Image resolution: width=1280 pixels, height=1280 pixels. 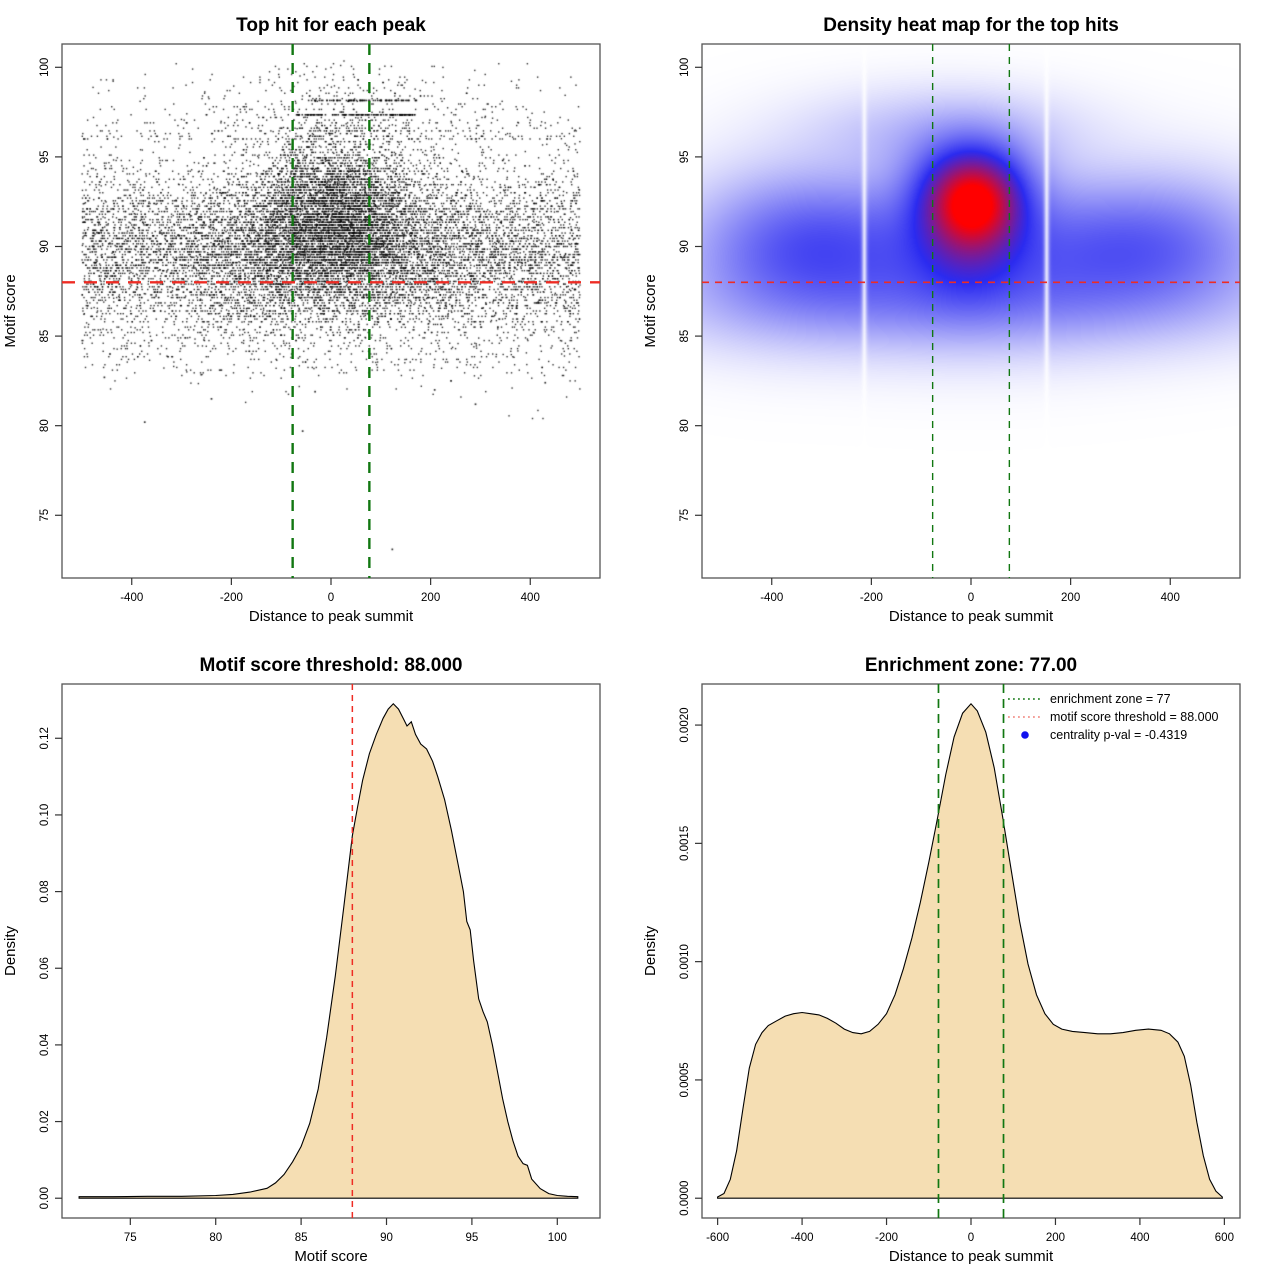 I want to click on y-tick-label: 0.00, so click(x=45, y=1198).